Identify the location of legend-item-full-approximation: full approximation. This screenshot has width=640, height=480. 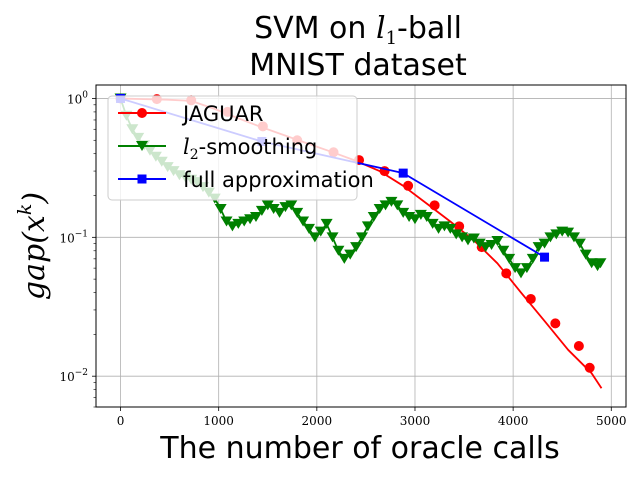
(246, 180).